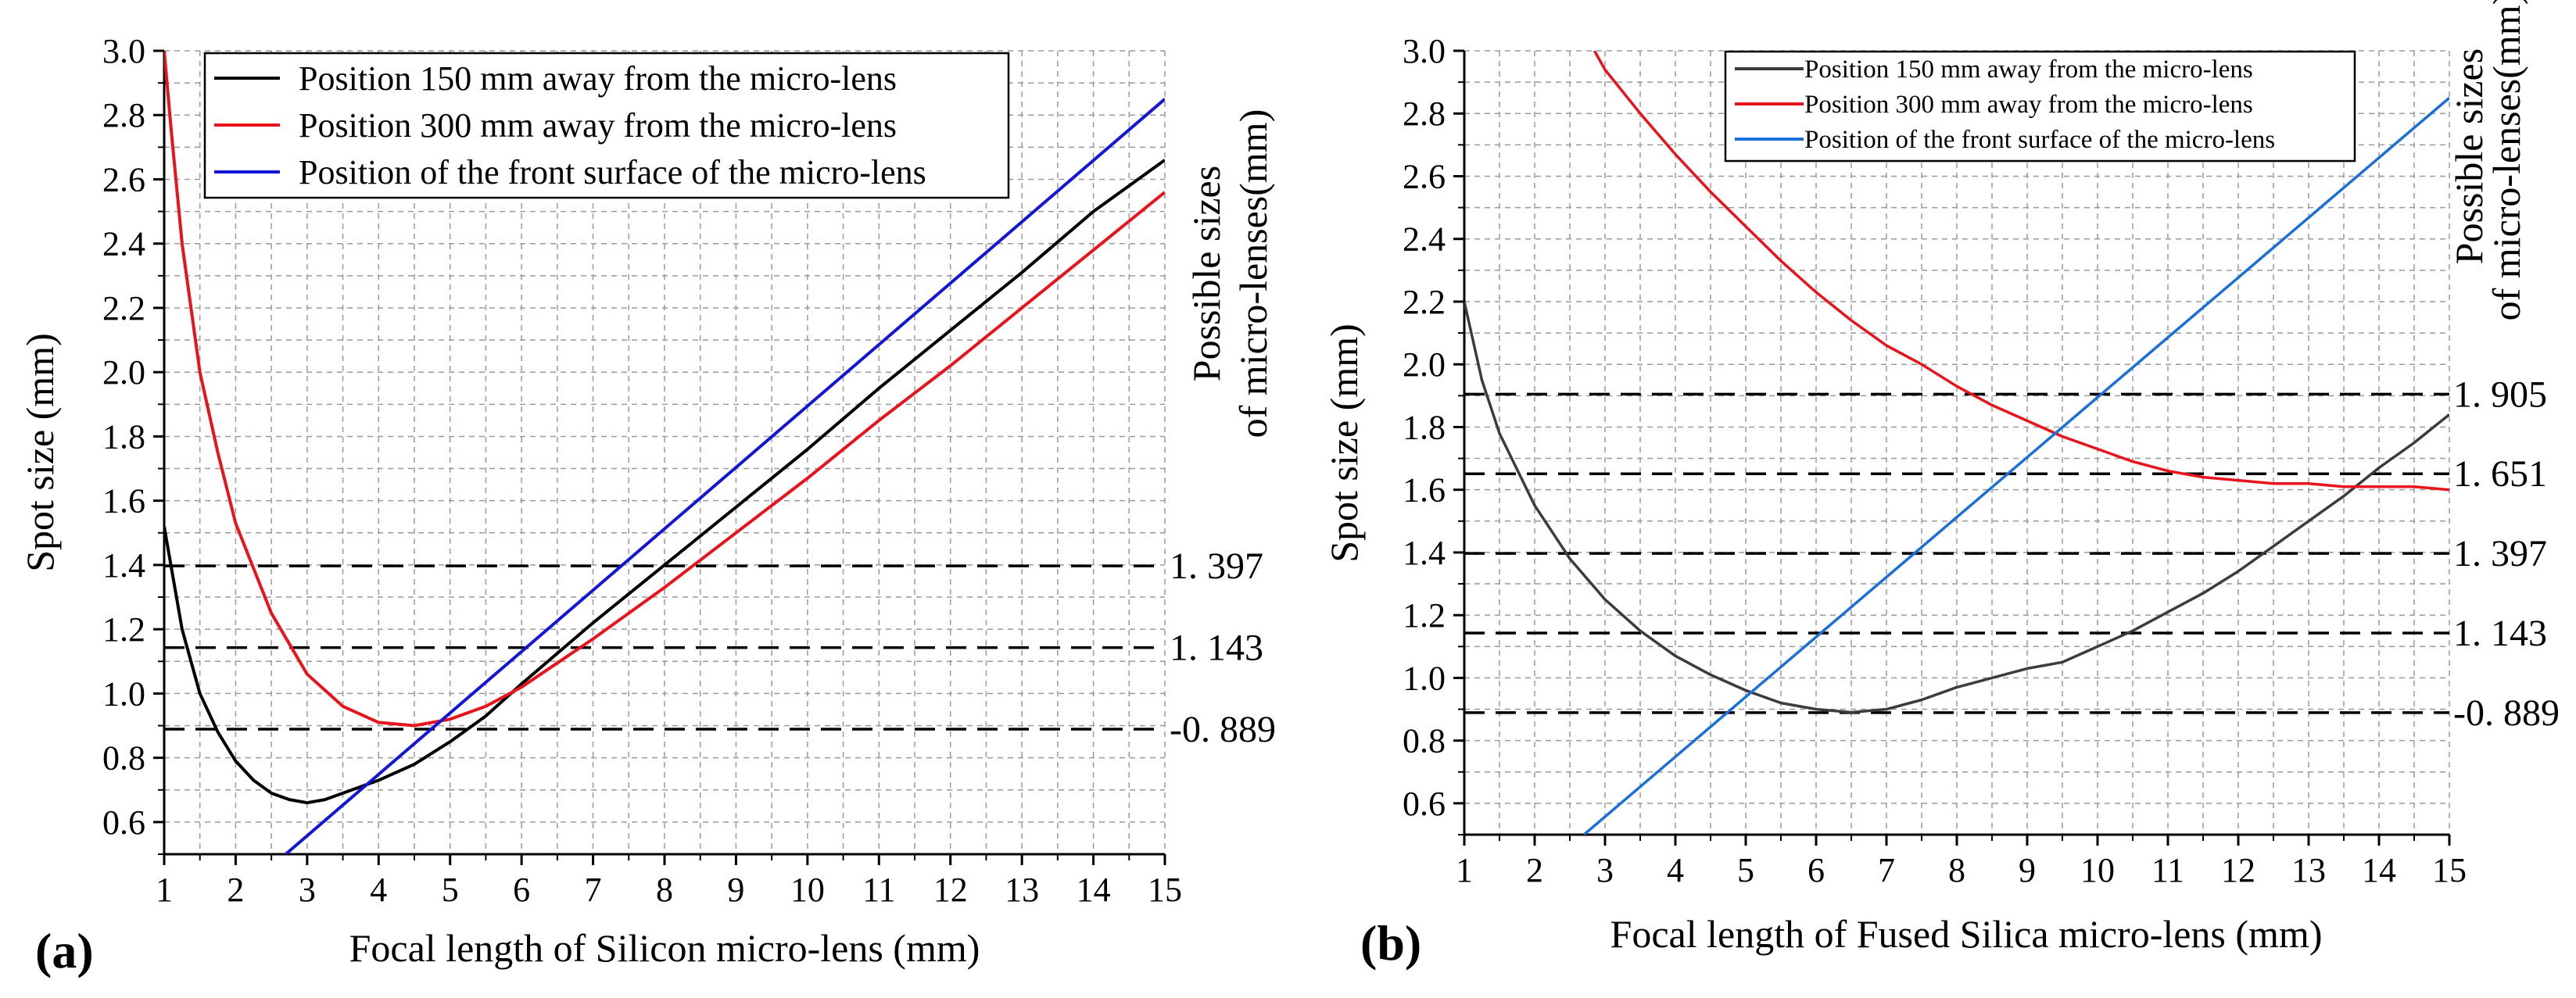 Image resolution: width=2576 pixels, height=998 pixels. I want to click on panel-label: (b), so click(1390, 943).